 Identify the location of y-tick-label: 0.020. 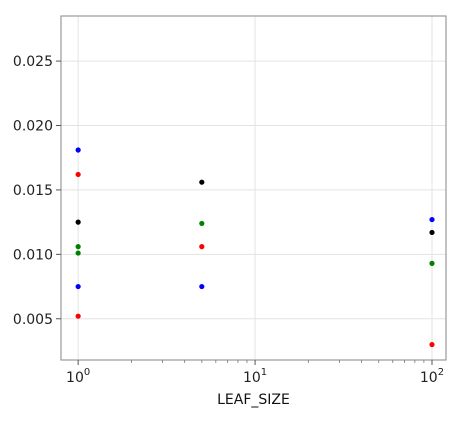
(33, 127).